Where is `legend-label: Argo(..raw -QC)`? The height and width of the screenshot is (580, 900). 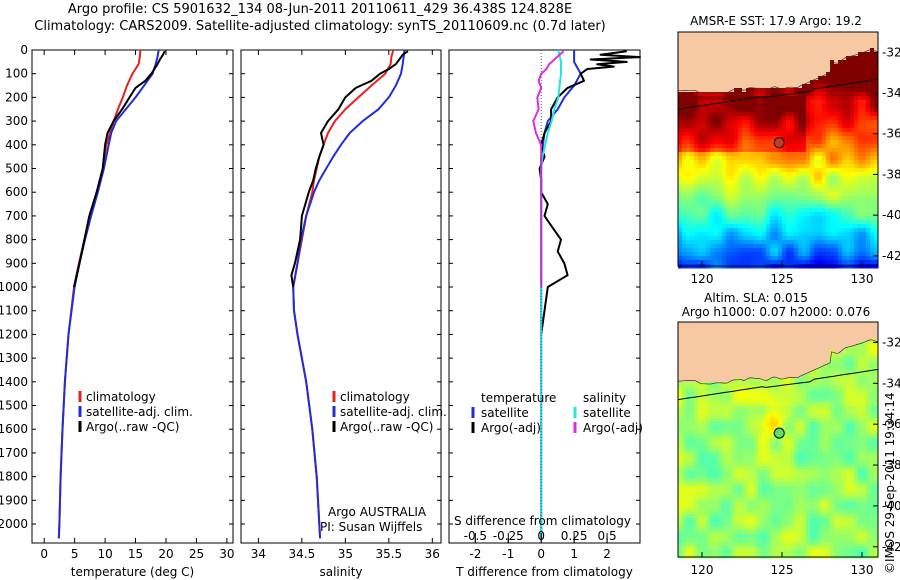 legend-label: Argo(..raw -QC) is located at coordinates (386, 427).